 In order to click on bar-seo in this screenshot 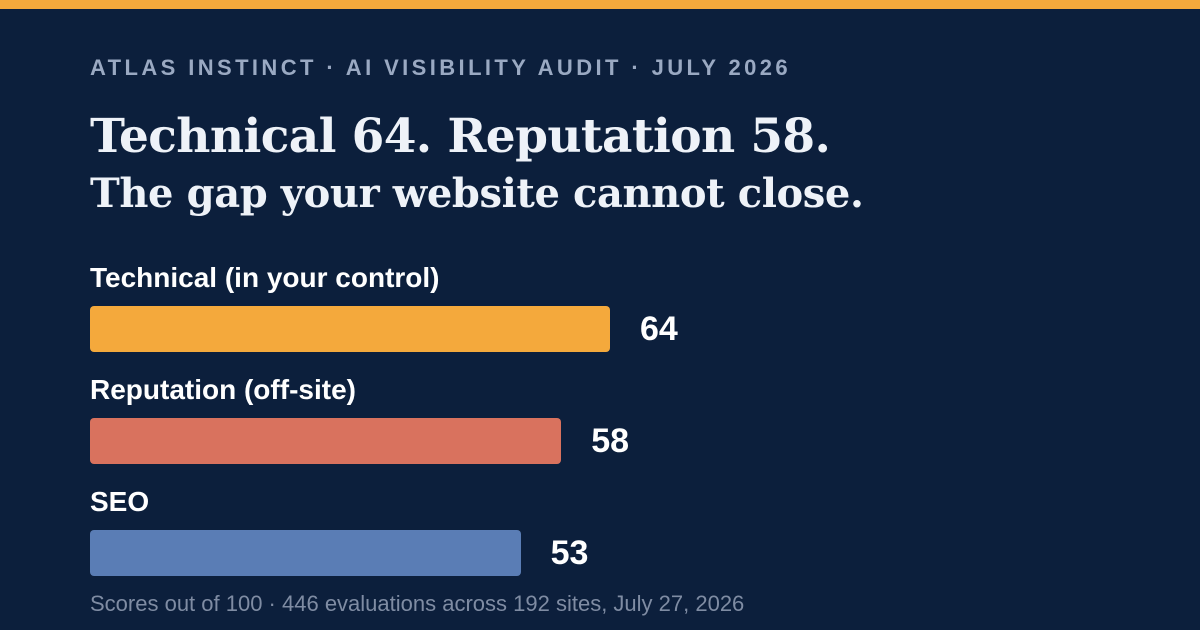, I will do `click(305, 553)`.